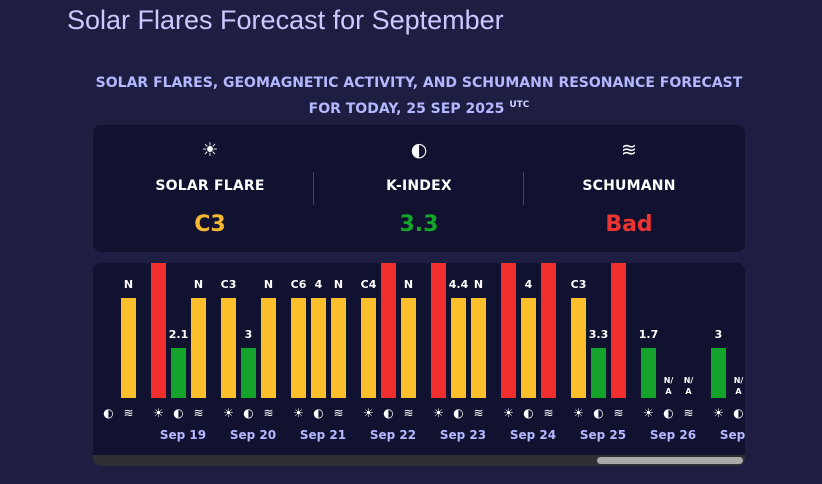 This screenshot has height=484, width=822. What do you see at coordinates (533, 435) in the screenshot?
I see `date-label: Sep 24` at bounding box center [533, 435].